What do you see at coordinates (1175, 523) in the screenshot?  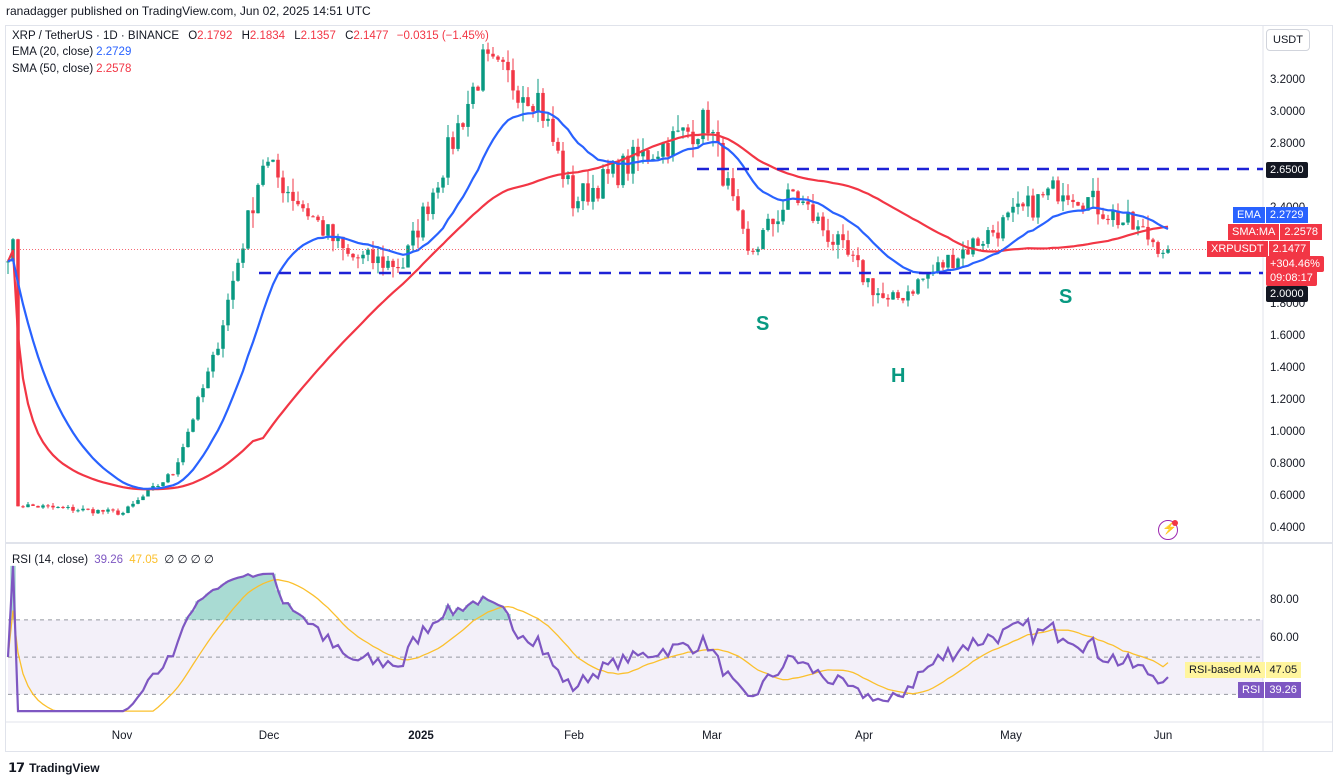 I see `alert-badge-dot` at bounding box center [1175, 523].